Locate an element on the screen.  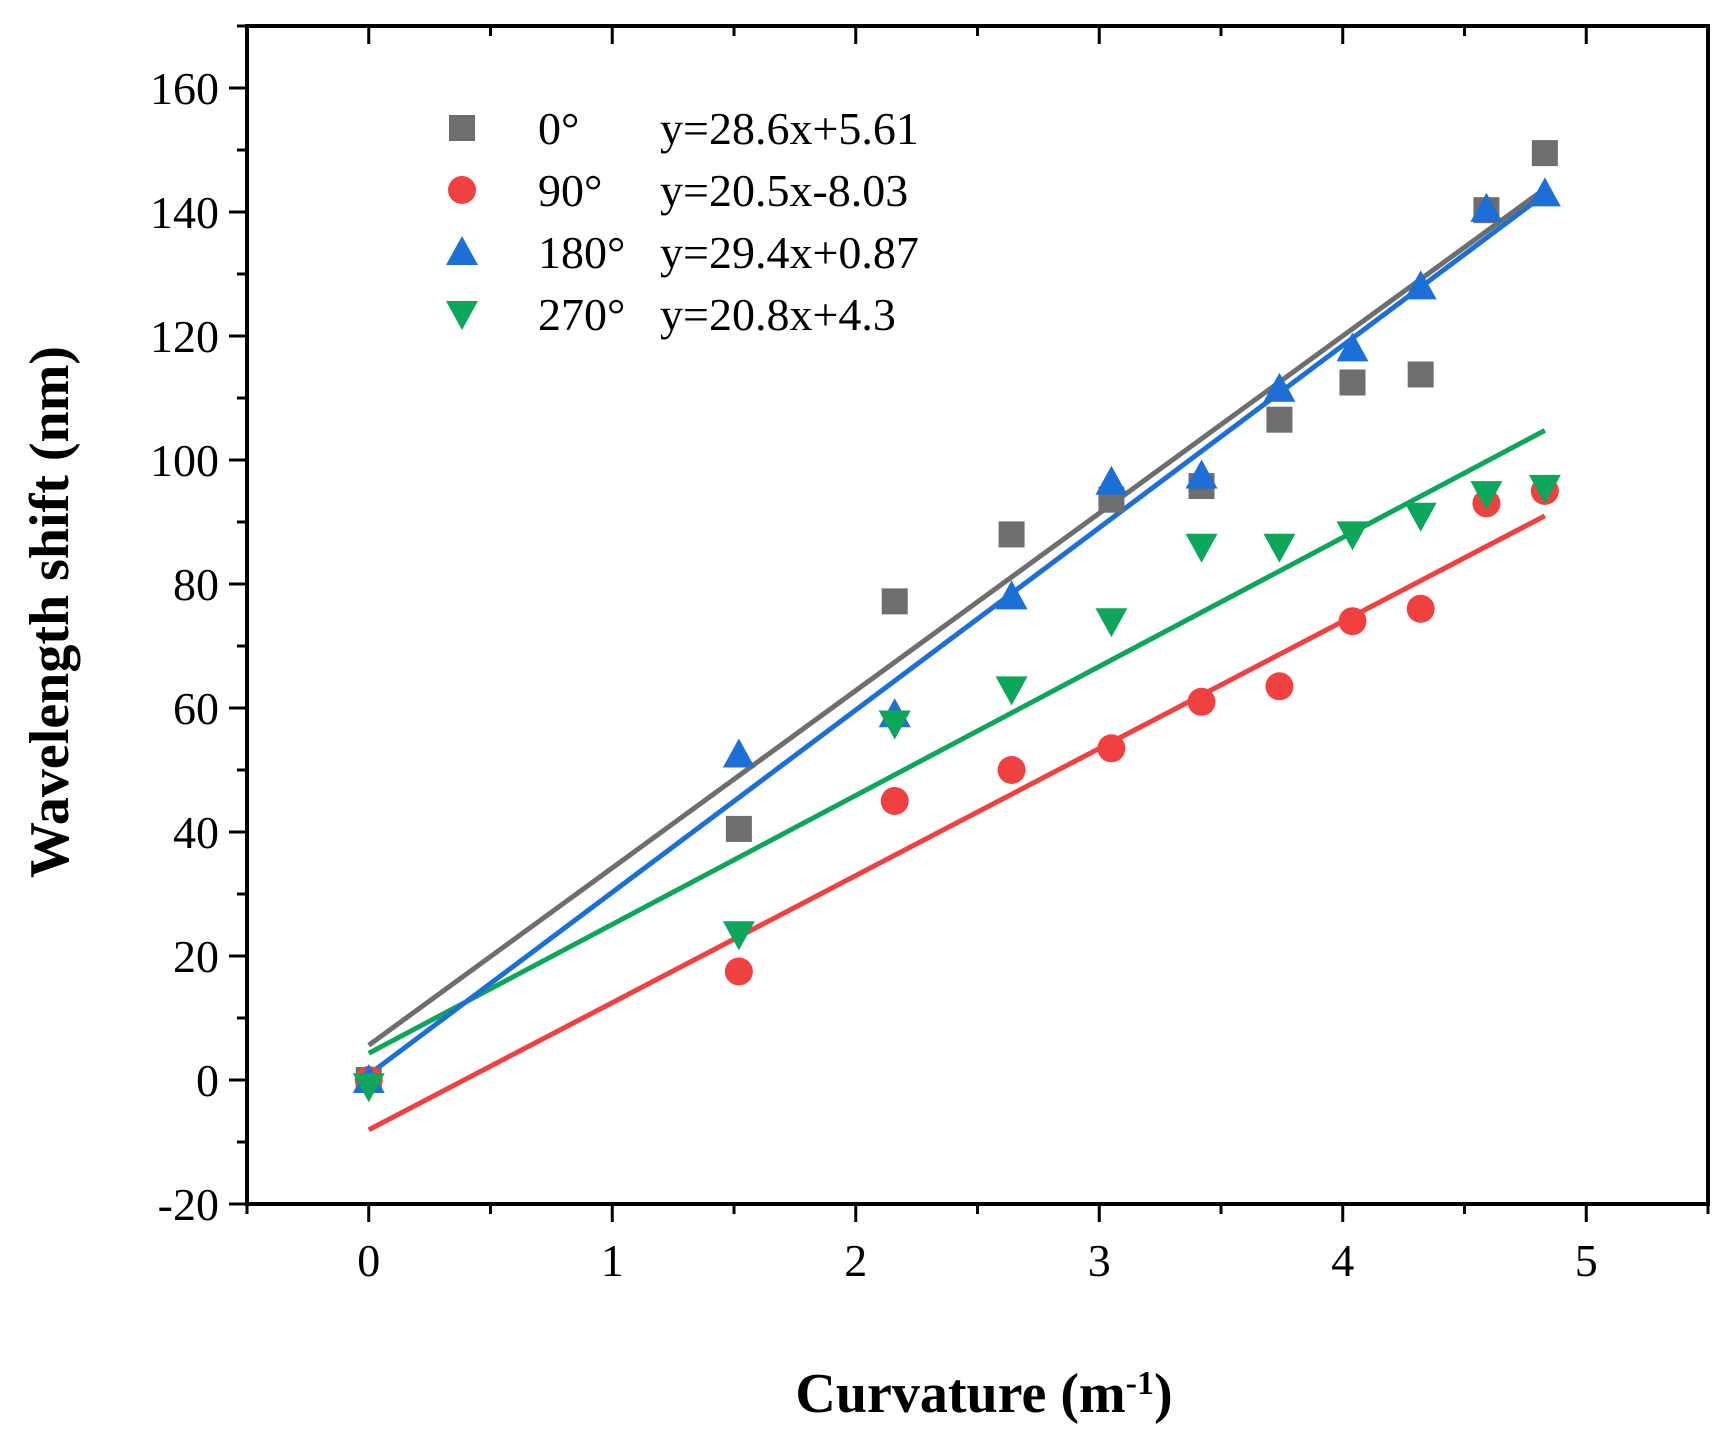
legend-equation: y=28.6x+5.61 is located at coordinates (789, 128).